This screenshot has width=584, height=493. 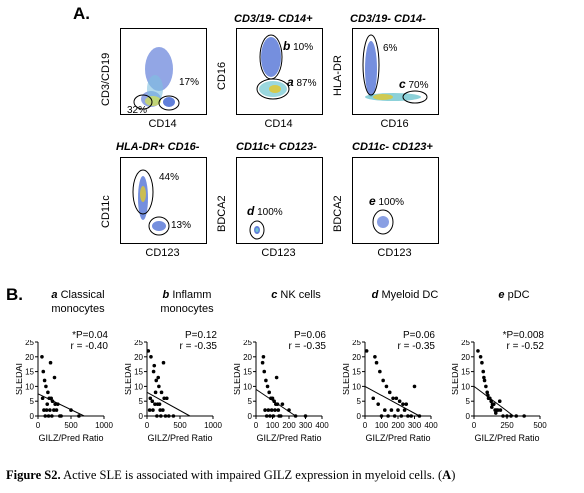 I want to click on flow-plot-1-scatter, so click(x=156, y=79).